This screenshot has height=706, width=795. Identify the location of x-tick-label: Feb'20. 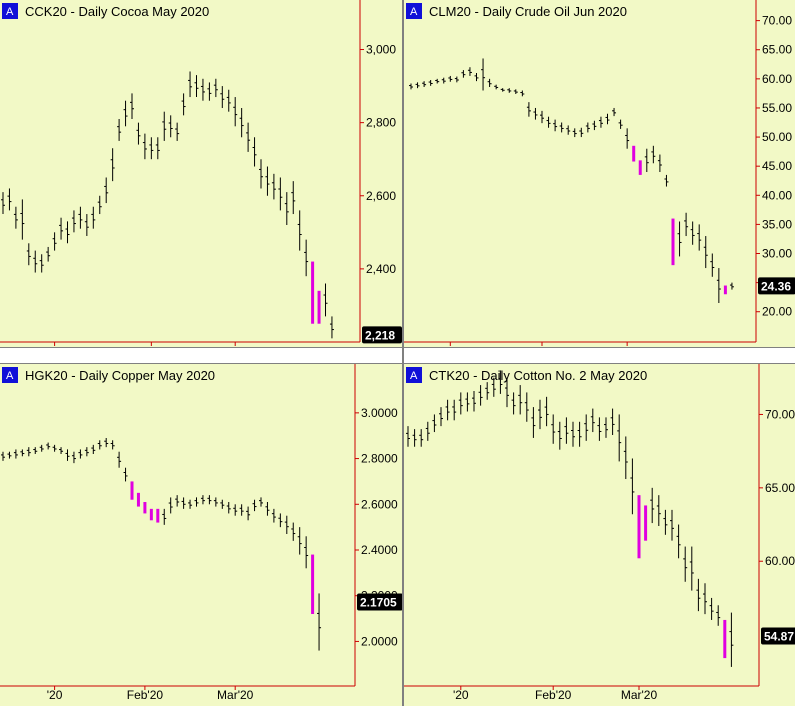
(145, 695).